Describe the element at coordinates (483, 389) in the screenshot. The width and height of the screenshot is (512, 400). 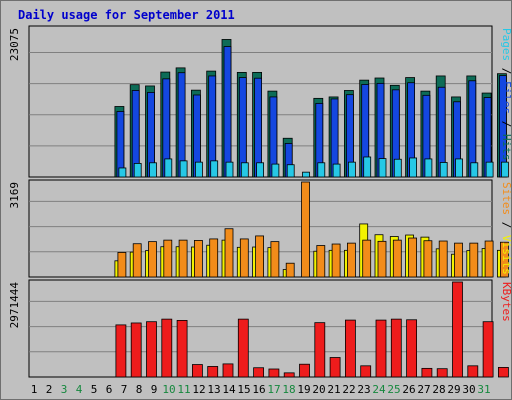
I see `x-tick-label-day-31: 31` at that location.